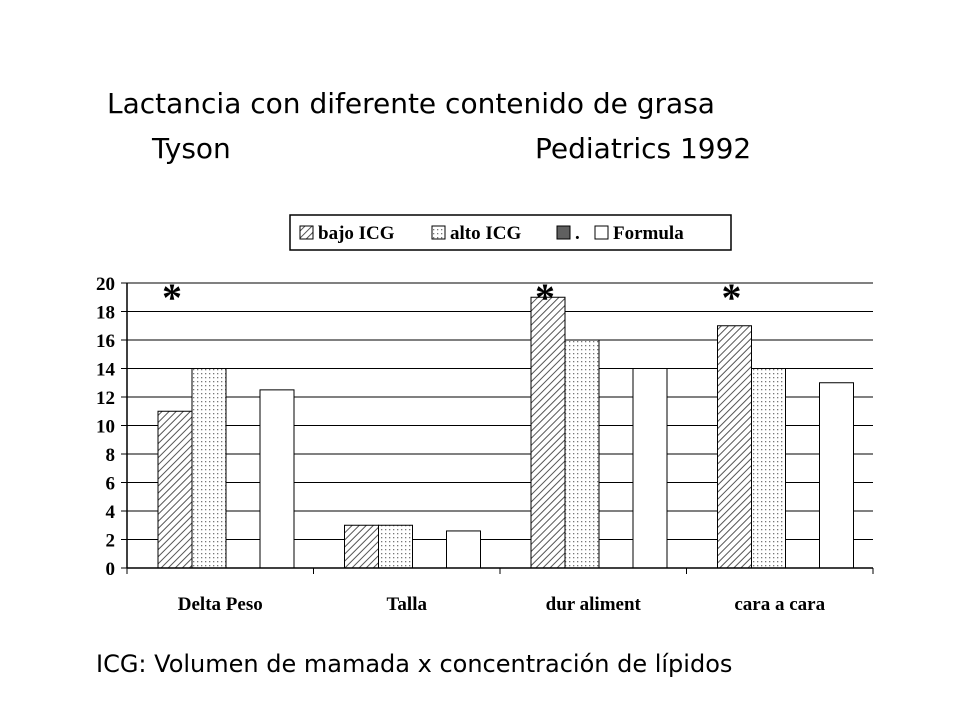 The image size is (960, 720). I want to click on chart-subtitle: Pediatrics 1992, so click(643, 148).